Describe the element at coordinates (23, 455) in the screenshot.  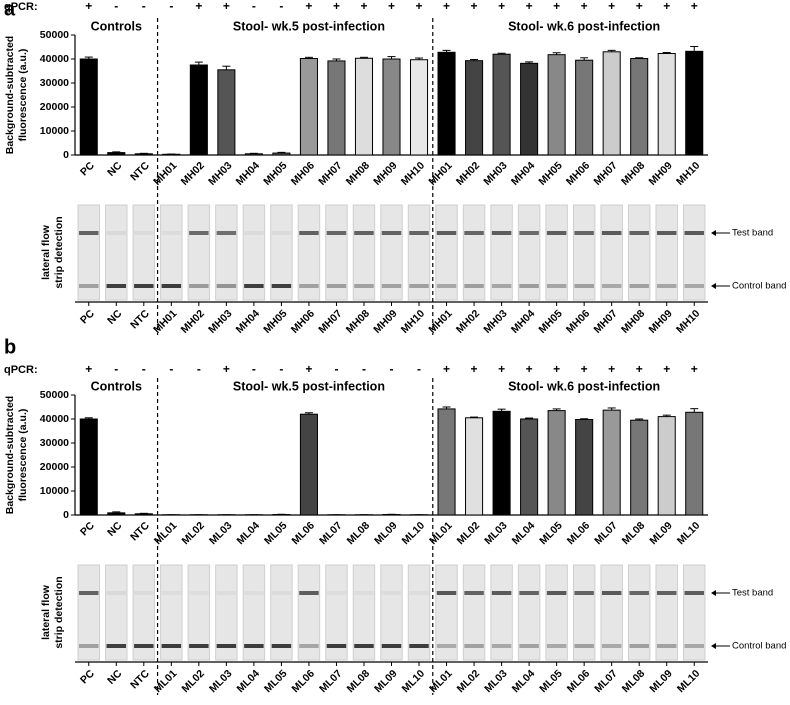
I see `y-axis-label: fluorescence (a.u.)` at that location.